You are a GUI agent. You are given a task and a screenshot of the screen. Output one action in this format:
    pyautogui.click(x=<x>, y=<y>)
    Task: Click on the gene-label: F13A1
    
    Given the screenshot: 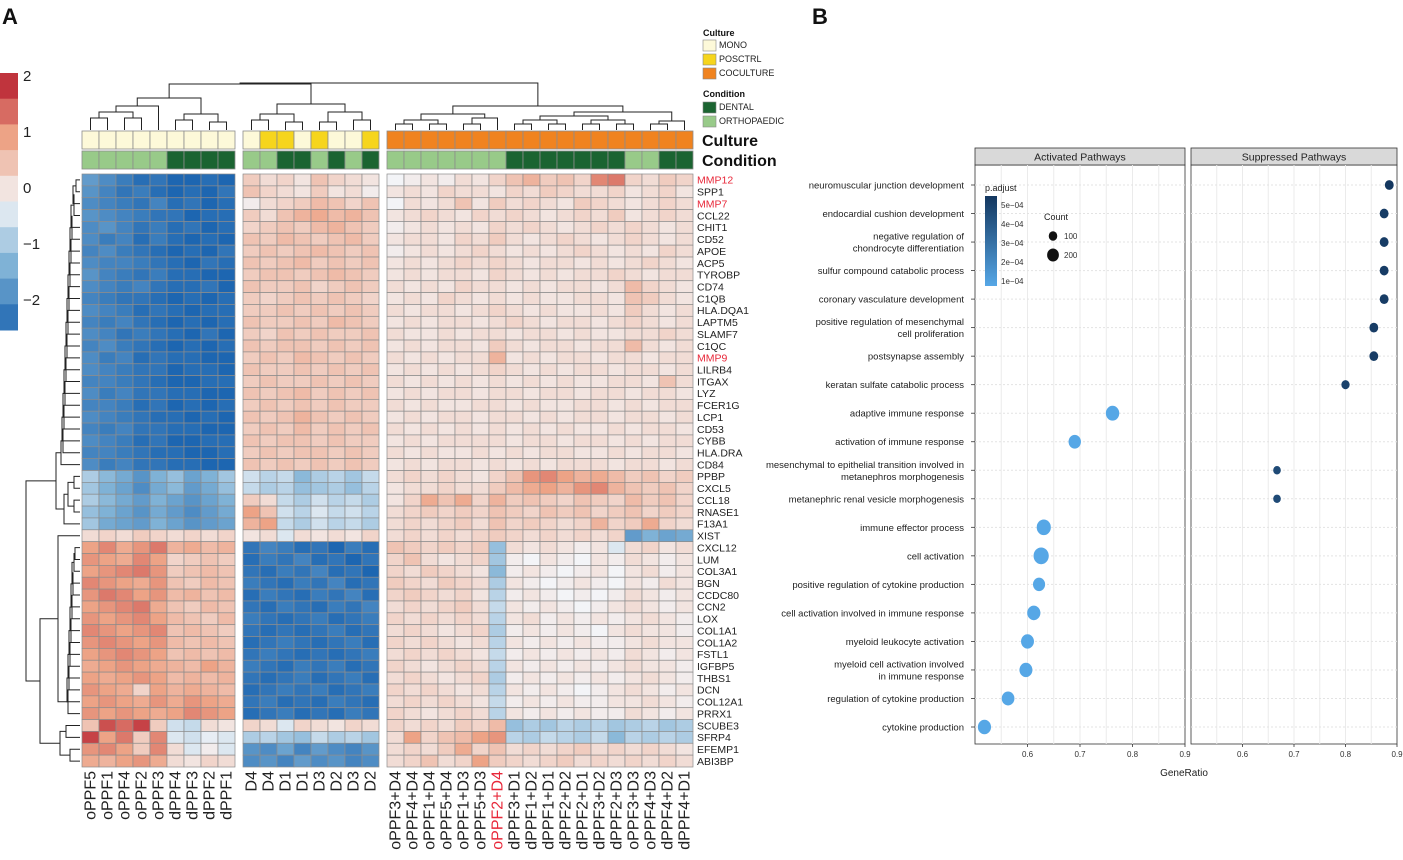 What is the action you would take?
    pyautogui.click(x=712, y=525)
    